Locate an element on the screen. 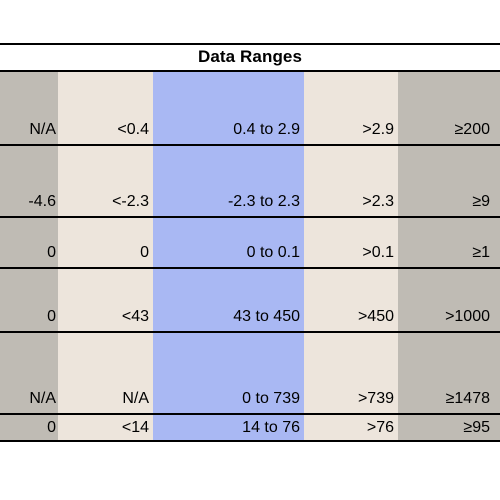  table-cell: 0 to 0.1 is located at coordinates (273, 252).